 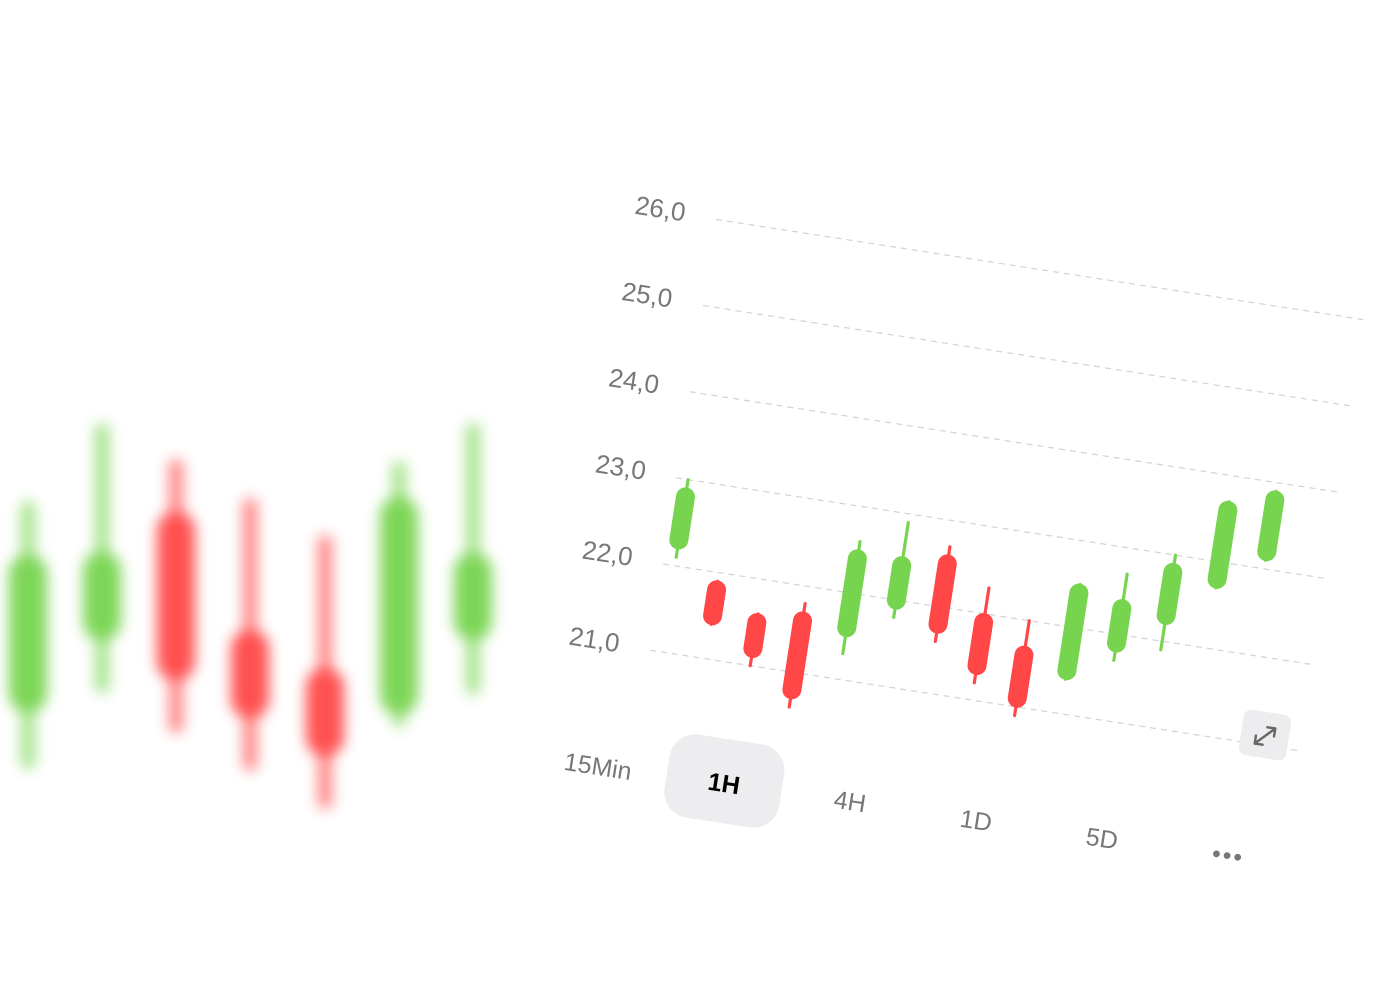 I want to click on timeframe-label: 1H, so click(x=724, y=784).